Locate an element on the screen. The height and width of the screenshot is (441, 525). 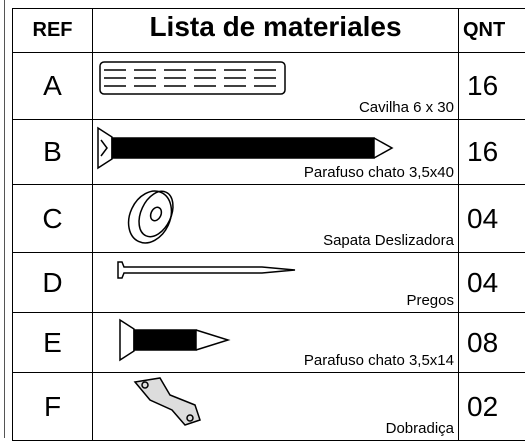
washer is located at coordinates (150, 217).